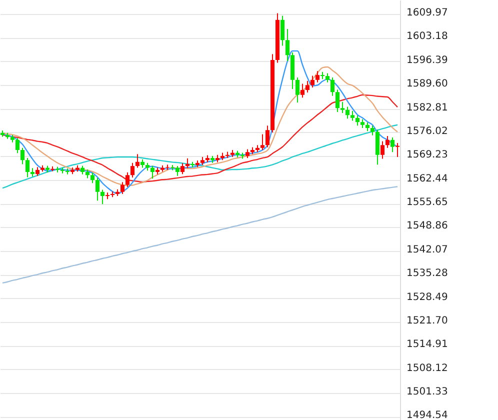  What do you see at coordinates (427, 226) in the screenshot?
I see `y-tick-label: 1548.86` at bounding box center [427, 226].